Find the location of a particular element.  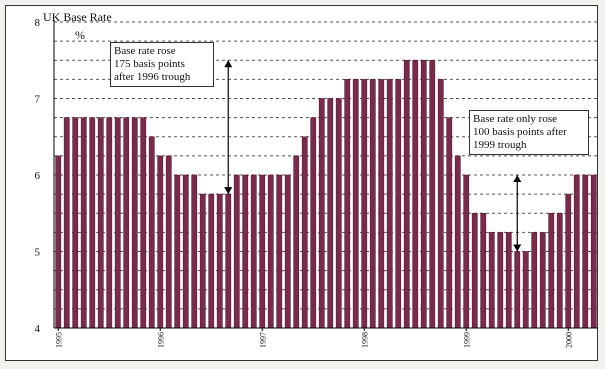

y-unit-label: % is located at coordinates (80, 35).